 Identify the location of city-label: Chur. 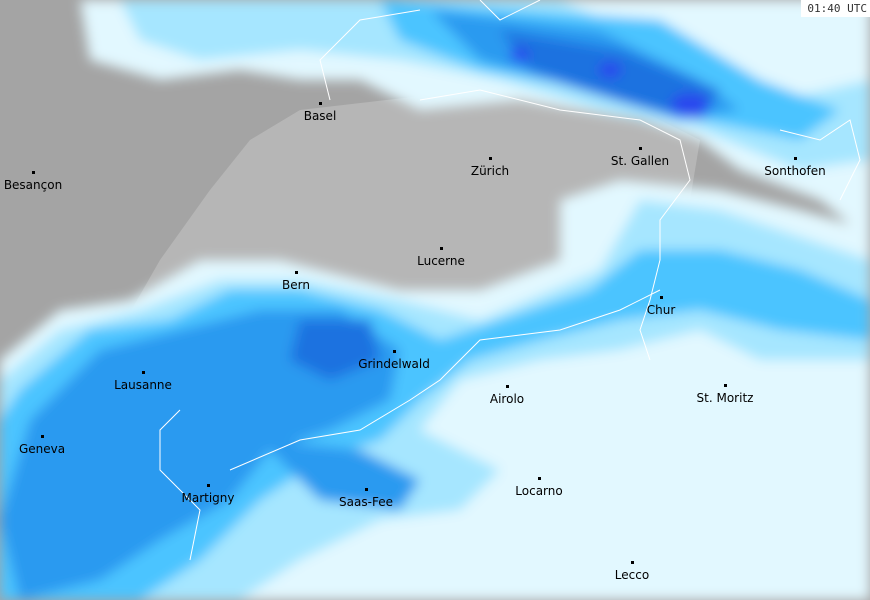
(661, 310).